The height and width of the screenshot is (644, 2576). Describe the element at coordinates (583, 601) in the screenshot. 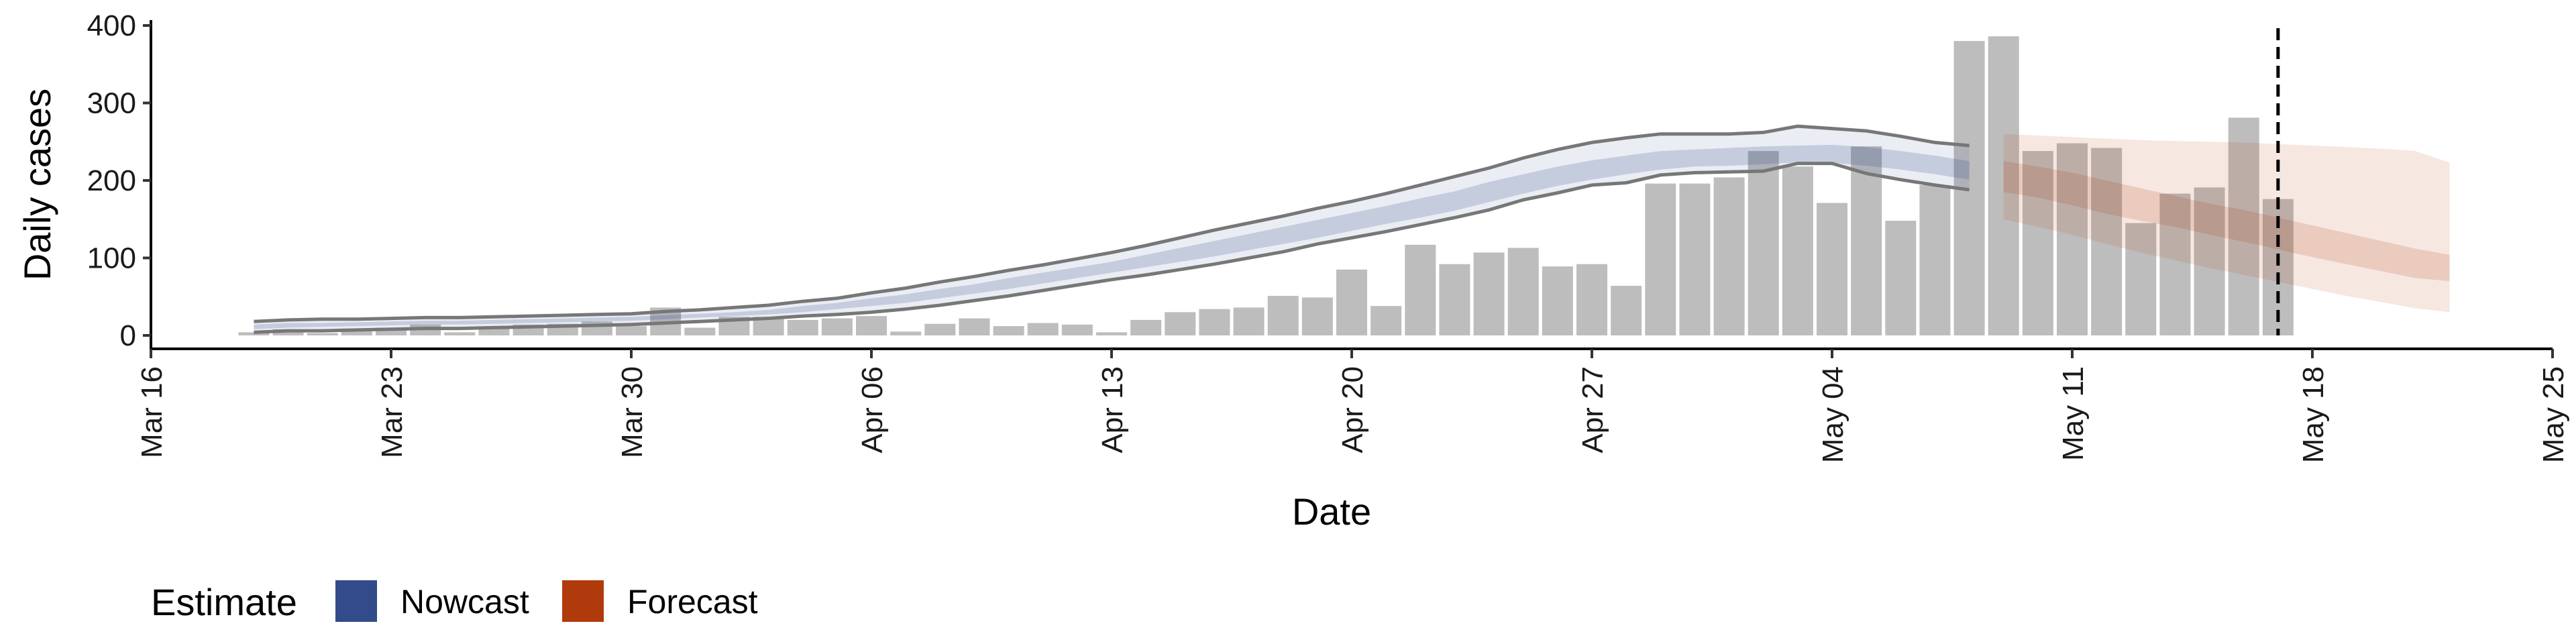

I see `legend-key-forecast` at that location.